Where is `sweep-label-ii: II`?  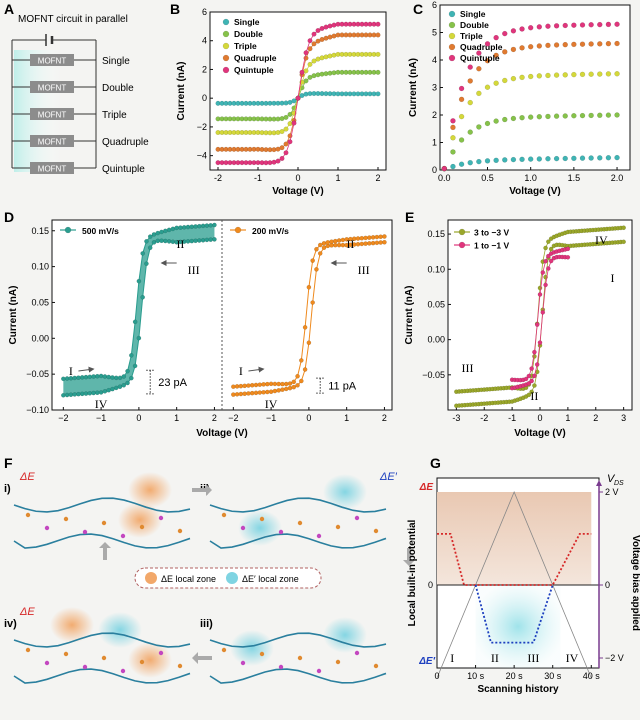
sweep-label-ii: II is located at coordinates (180, 244).